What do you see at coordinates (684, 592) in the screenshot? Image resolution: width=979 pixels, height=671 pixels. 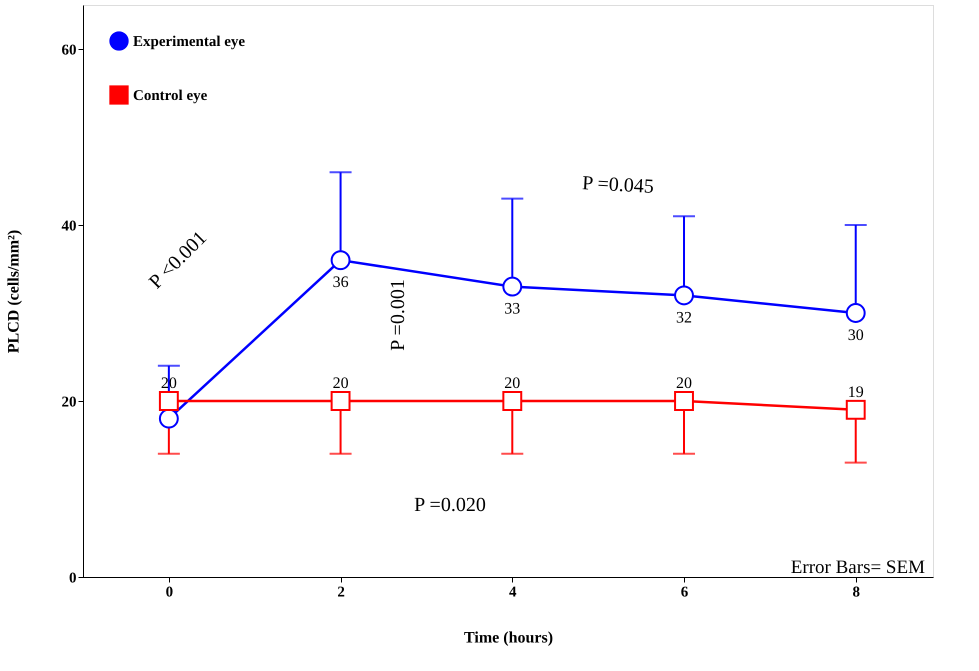 I see `x-tick-label: 6` at bounding box center [684, 592].